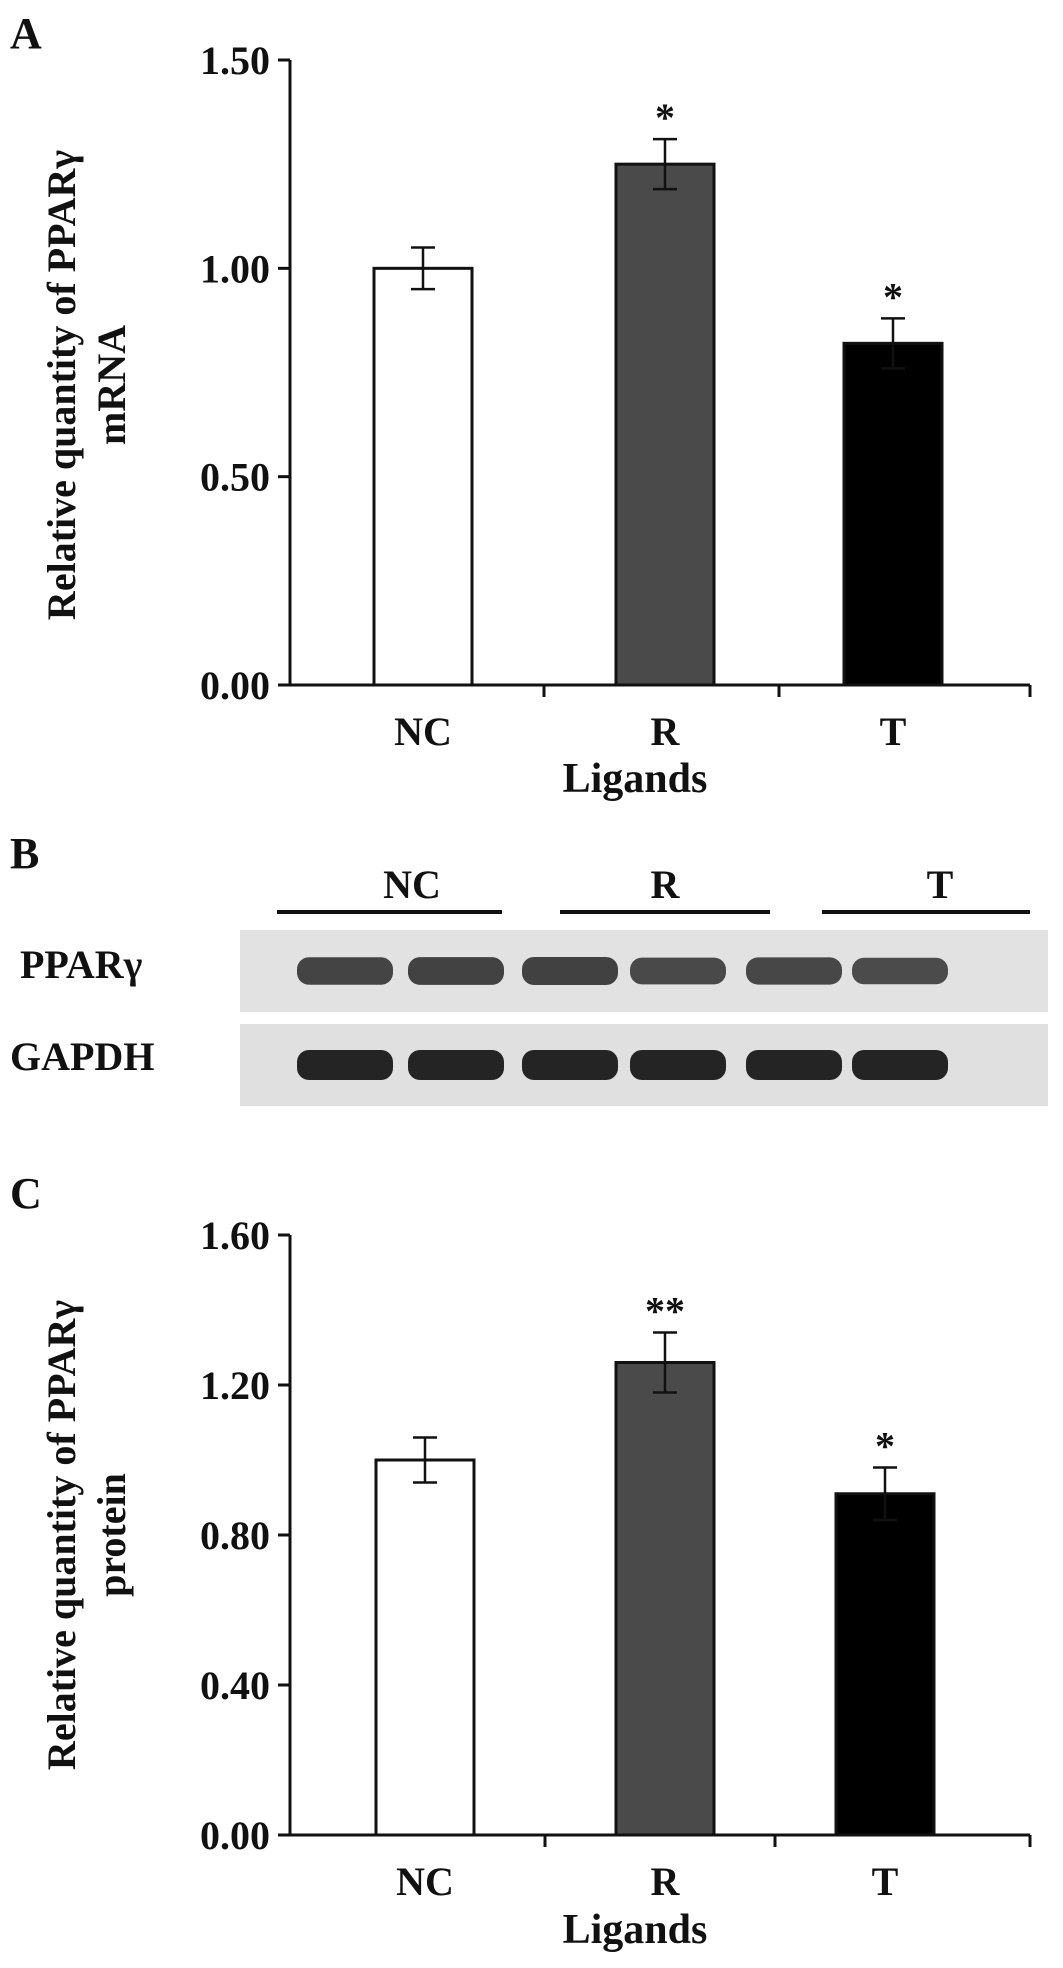  I want to click on category-label-c: NC, so click(425, 1881).